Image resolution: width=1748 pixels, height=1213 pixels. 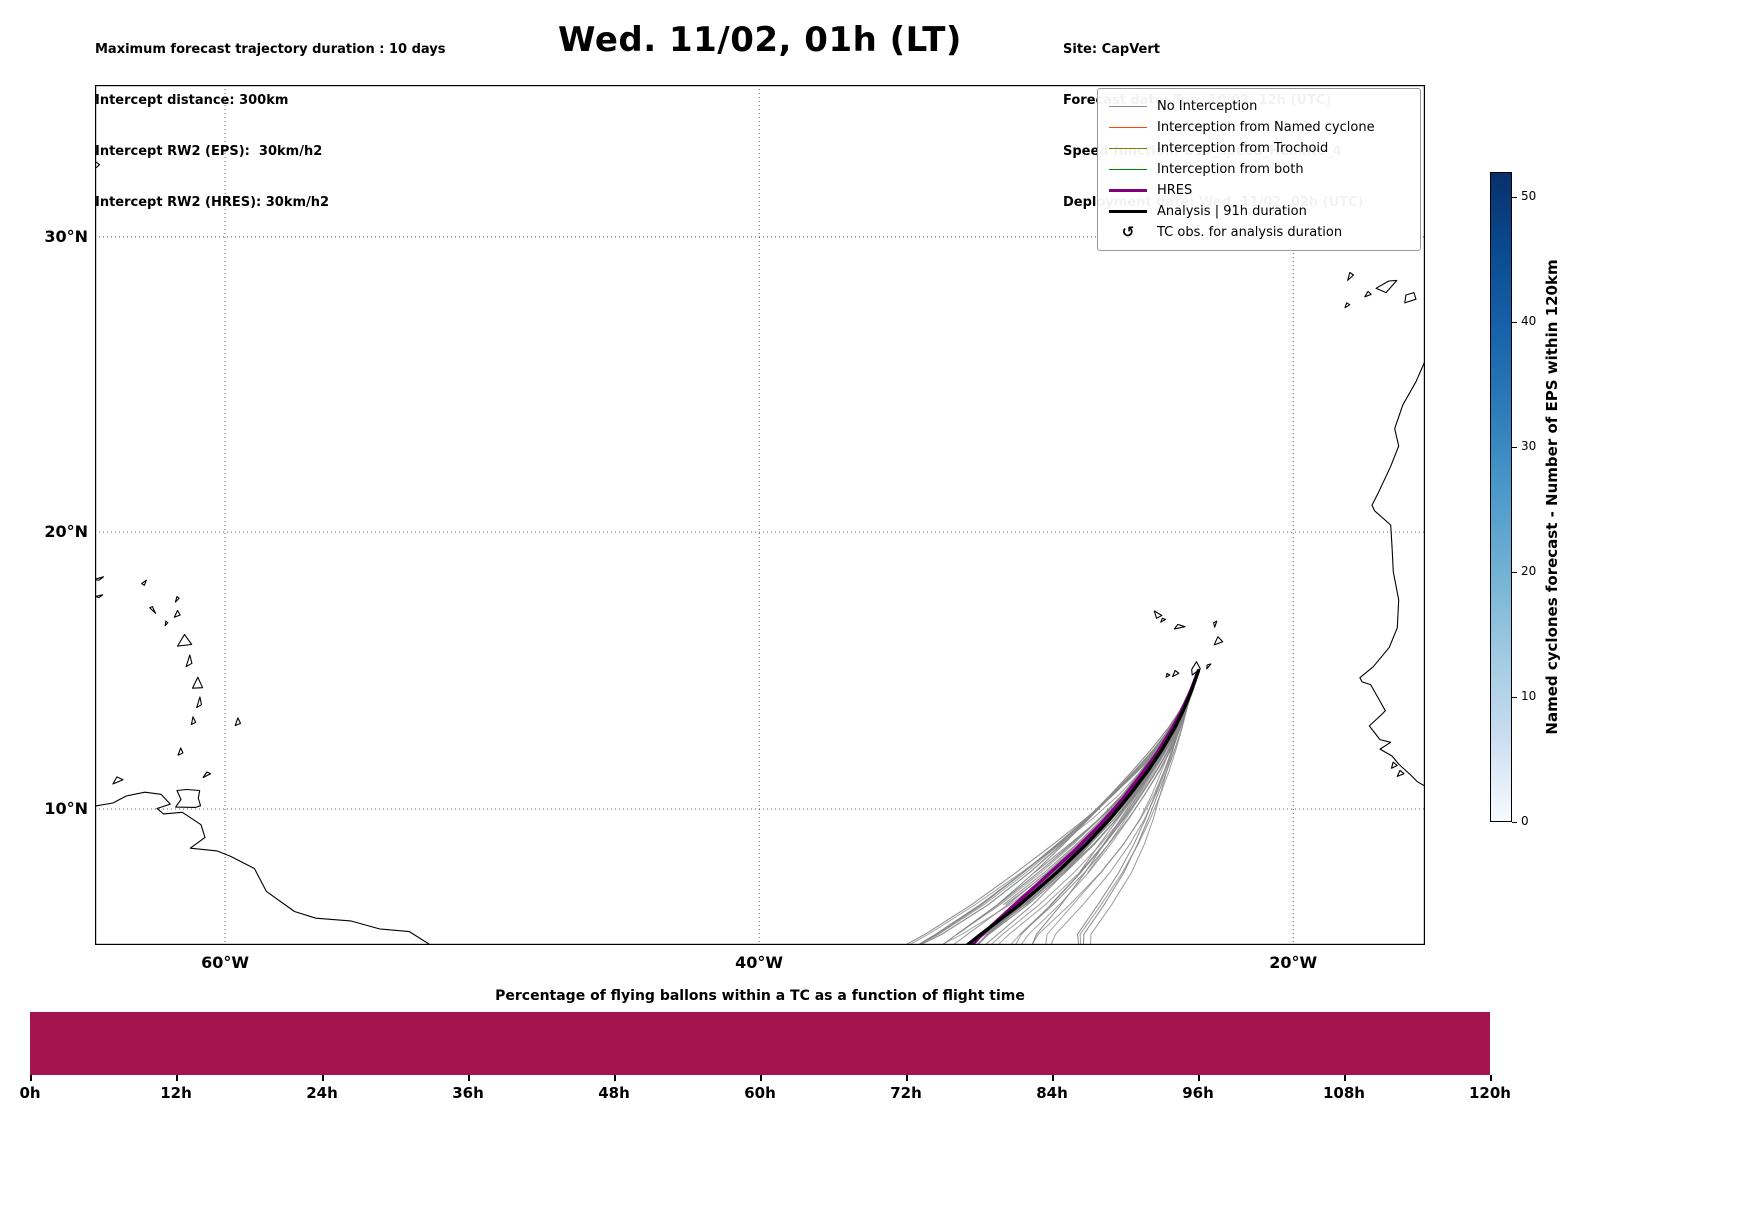 I want to click on legend-item-label: Interception from both, so click(x=1230, y=169).